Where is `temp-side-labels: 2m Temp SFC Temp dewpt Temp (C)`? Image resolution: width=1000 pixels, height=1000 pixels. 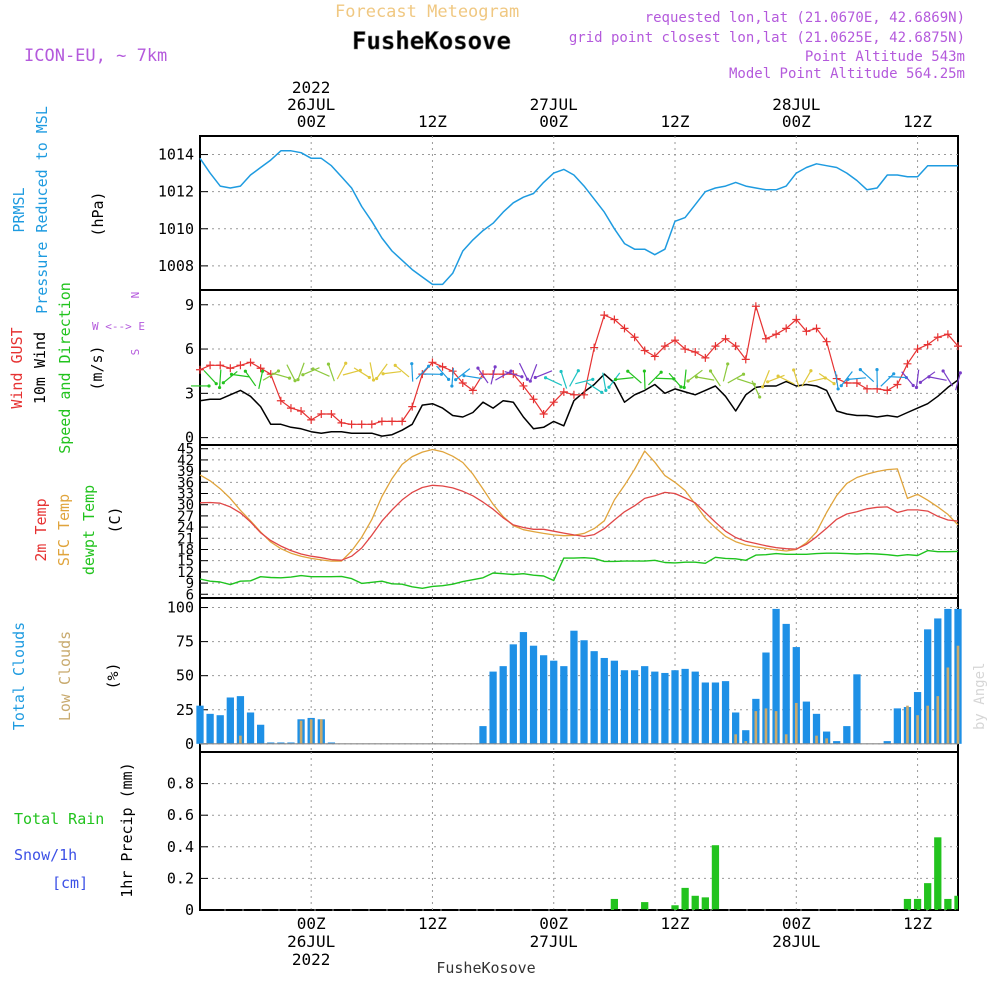 temp-side-labels: 2m Temp SFC Temp dewpt Temp (C) is located at coordinates (78, 530).